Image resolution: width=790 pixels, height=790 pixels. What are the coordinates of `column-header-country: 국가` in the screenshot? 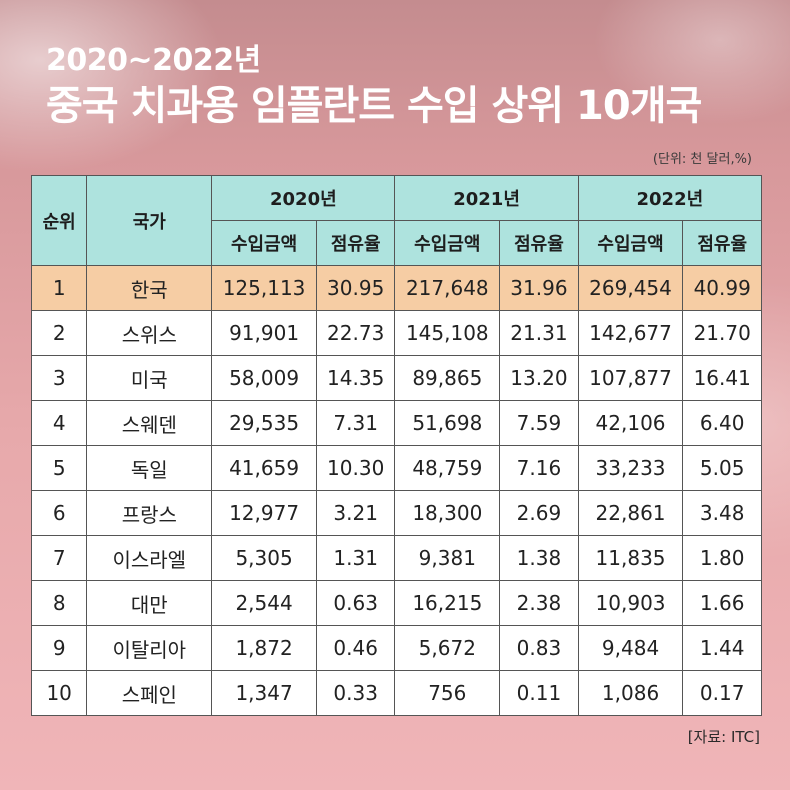 It's located at (149, 220).